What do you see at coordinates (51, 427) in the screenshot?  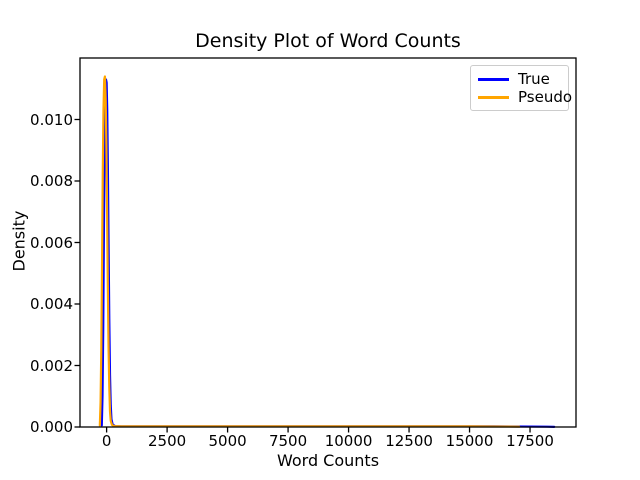 I see `y-tick-label: 0.000` at bounding box center [51, 427].